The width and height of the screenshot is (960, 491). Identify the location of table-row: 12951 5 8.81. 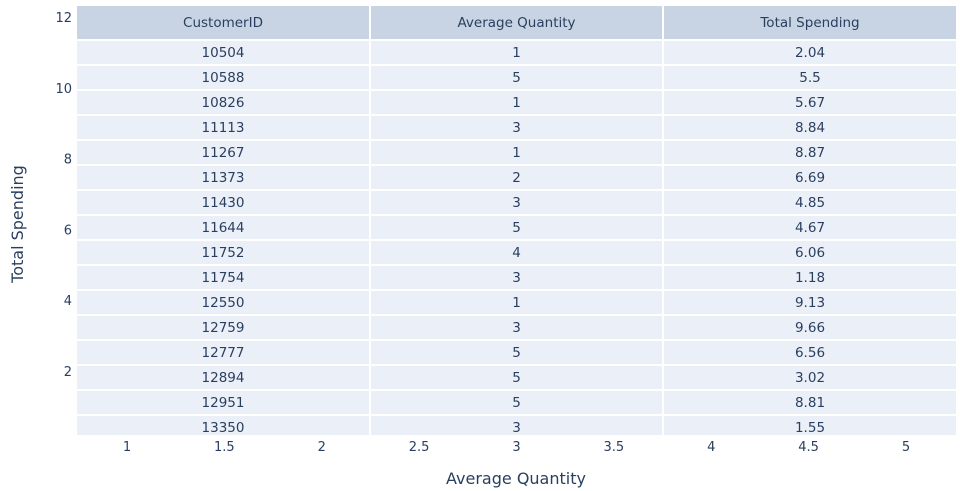
(516, 403).